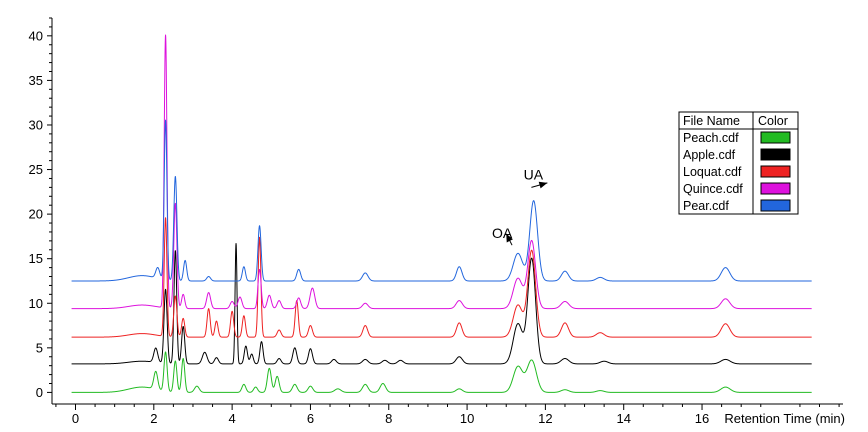  What do you see at coordinates (545, 418) in the screenshot?
I see `x-tick-label: 12` at bounding box center [545, 418].